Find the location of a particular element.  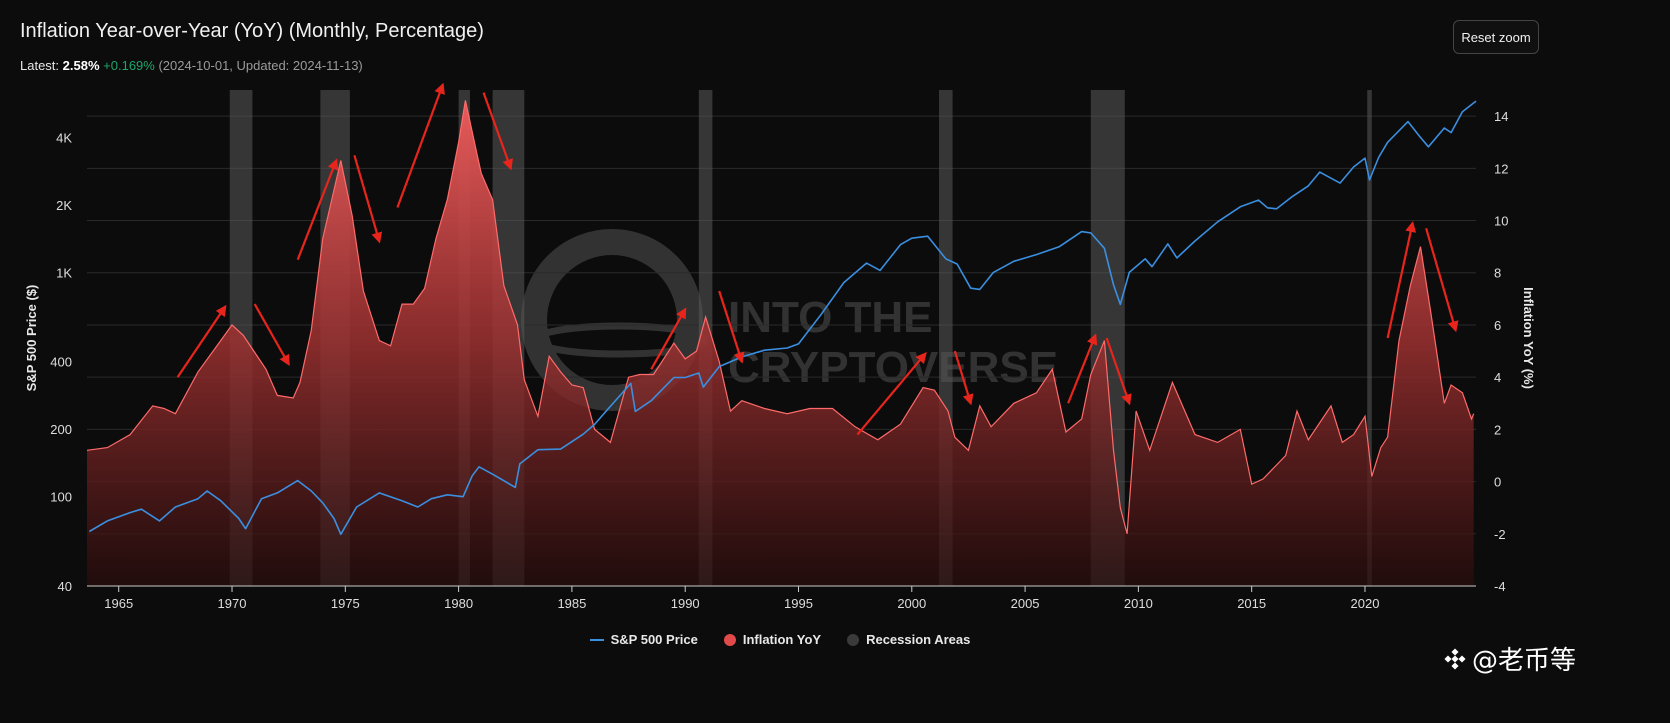

y-left-tick-label: 200 is located at coordinates (61, 429).